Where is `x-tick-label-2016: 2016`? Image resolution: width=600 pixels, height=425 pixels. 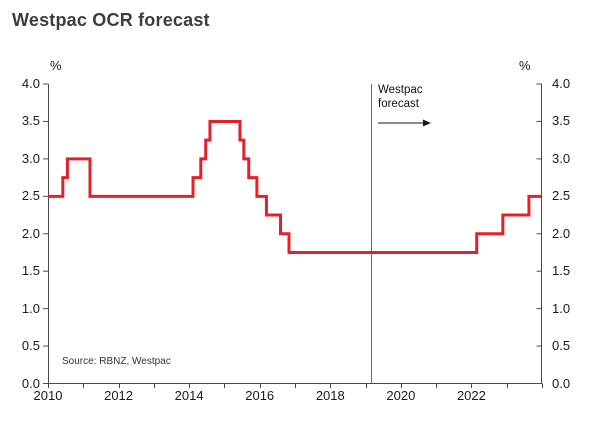
x-tick-label-2016: 2016 is located at coordinates (260, 395).